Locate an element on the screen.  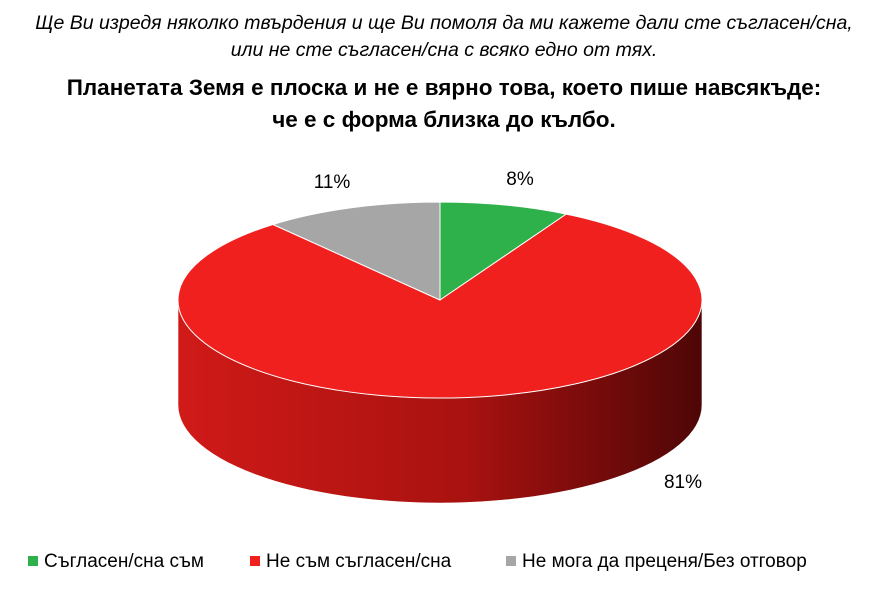
data-label: 11% is located at coordinates (332, 182).